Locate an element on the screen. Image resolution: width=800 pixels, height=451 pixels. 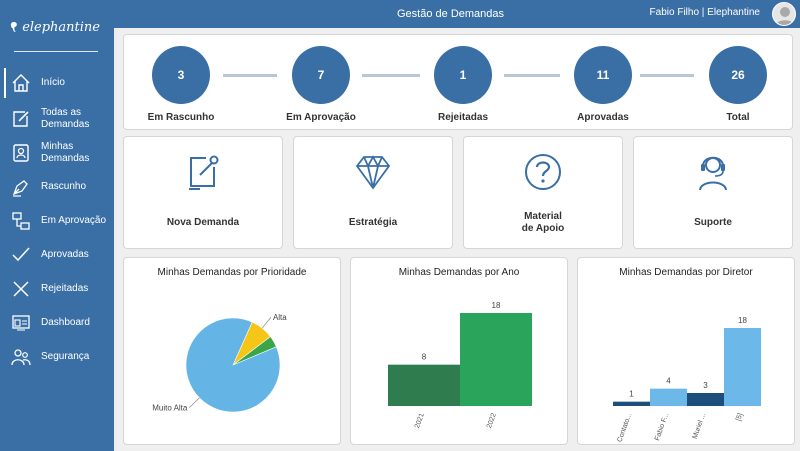
edit-icon is located at coordinates (21, 119).